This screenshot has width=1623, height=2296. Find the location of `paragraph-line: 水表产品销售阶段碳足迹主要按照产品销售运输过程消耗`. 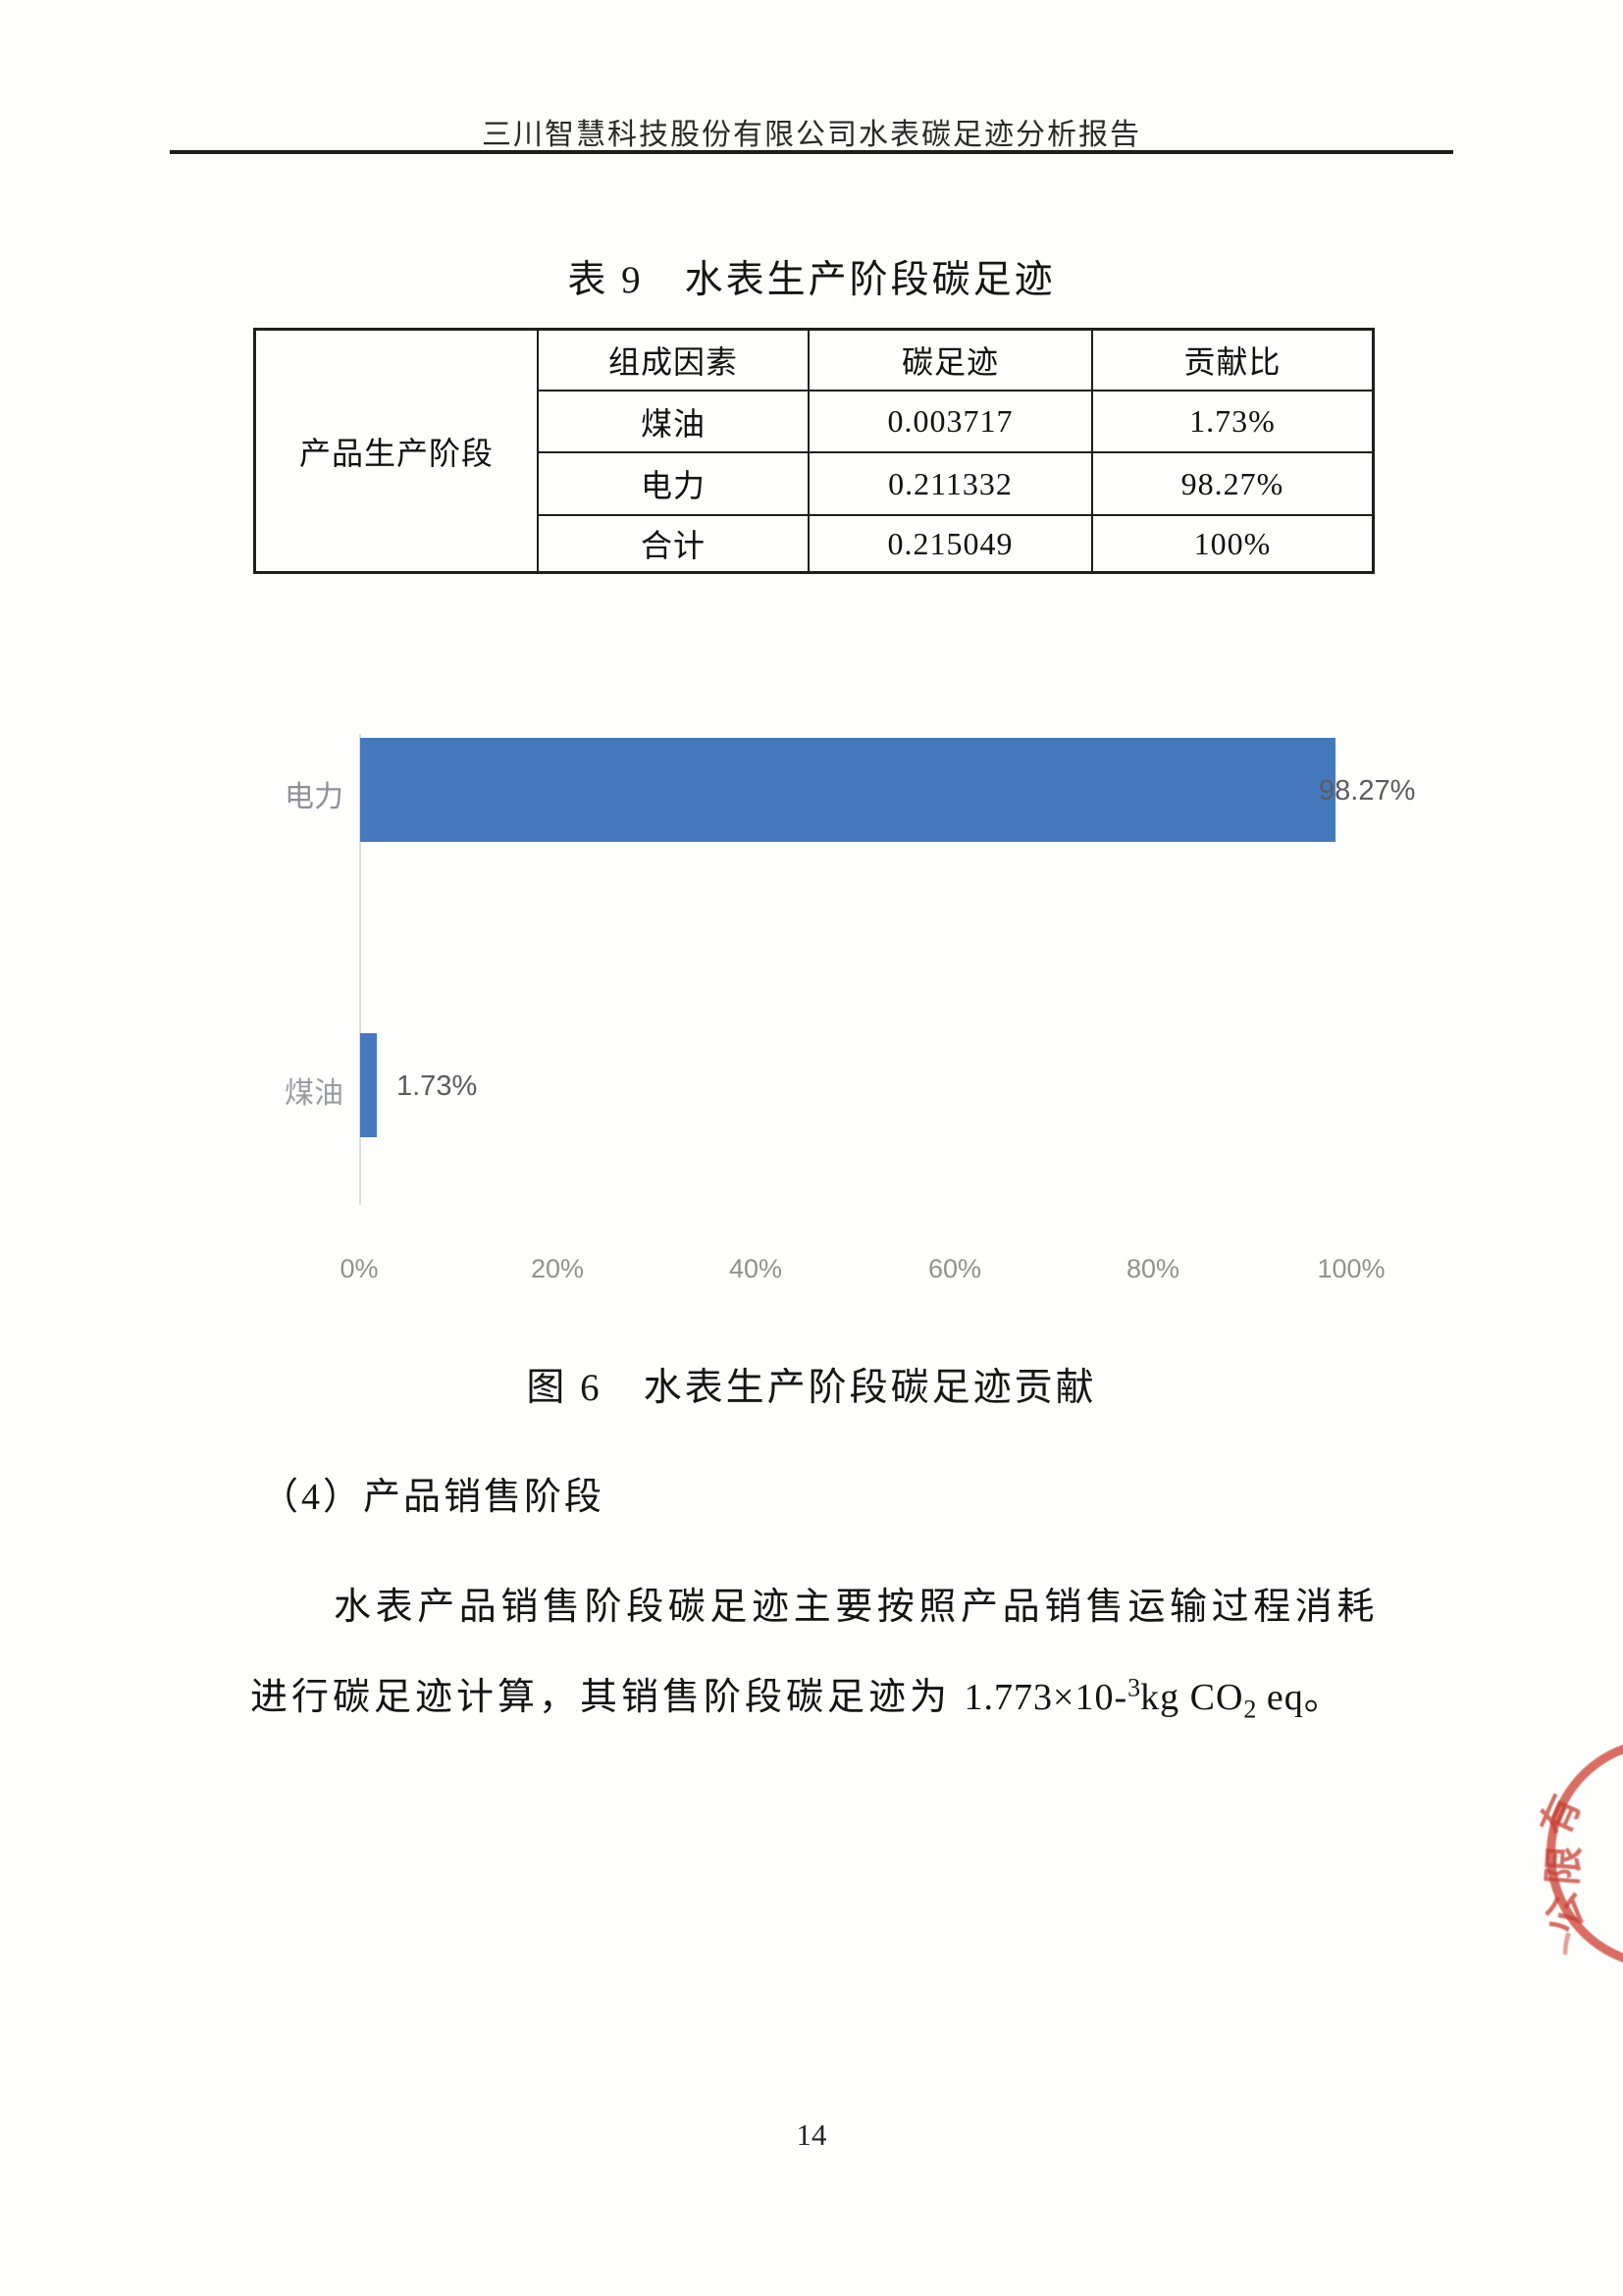

paragraph-line: 水表产品销售阶段碳足迹主要按照产品销售运输过程消耗 is located at coordinates (857, 1607).